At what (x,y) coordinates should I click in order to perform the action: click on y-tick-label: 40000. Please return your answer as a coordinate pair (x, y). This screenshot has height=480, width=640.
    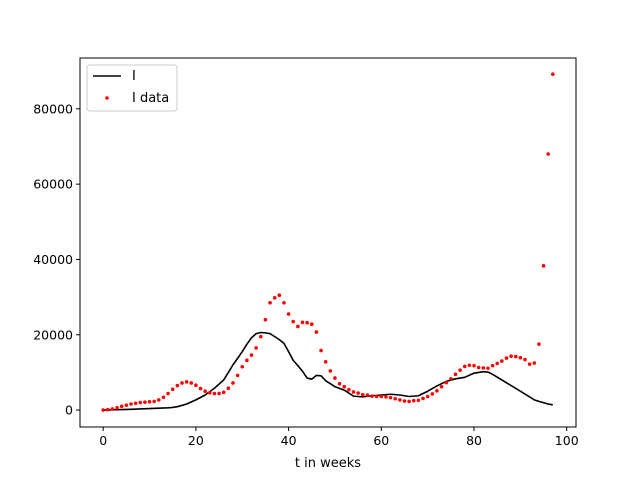
    Looking at the image, I should click on (53, 259).